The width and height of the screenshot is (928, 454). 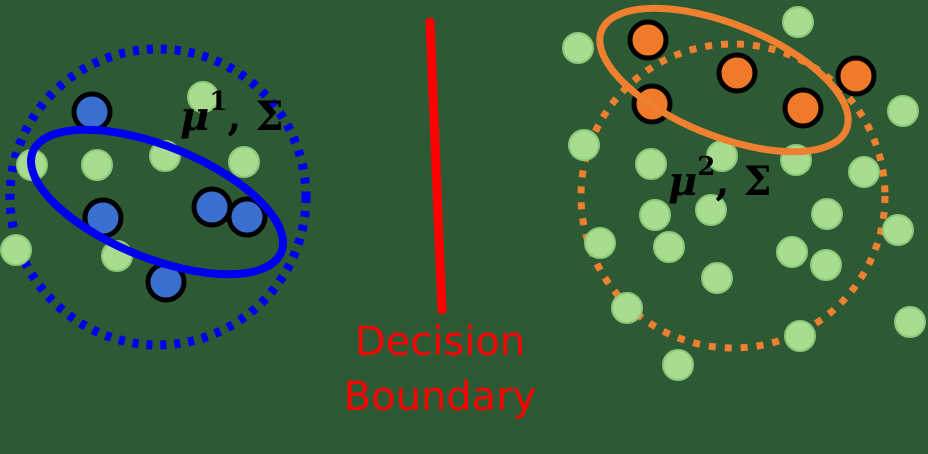 What do you see at coordinates (706, 167) in the screenshot?
I see `class2-mu-superscript: 2` at bounding box center [706, 167].